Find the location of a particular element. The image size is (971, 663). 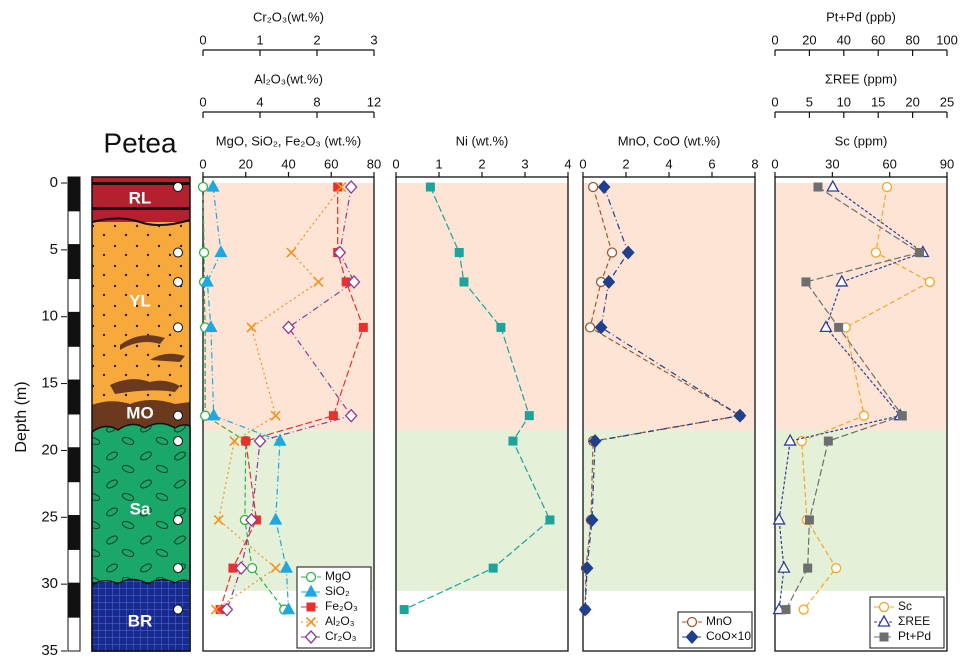

x-tick-label: 60 is located at coordinates (878, 39).